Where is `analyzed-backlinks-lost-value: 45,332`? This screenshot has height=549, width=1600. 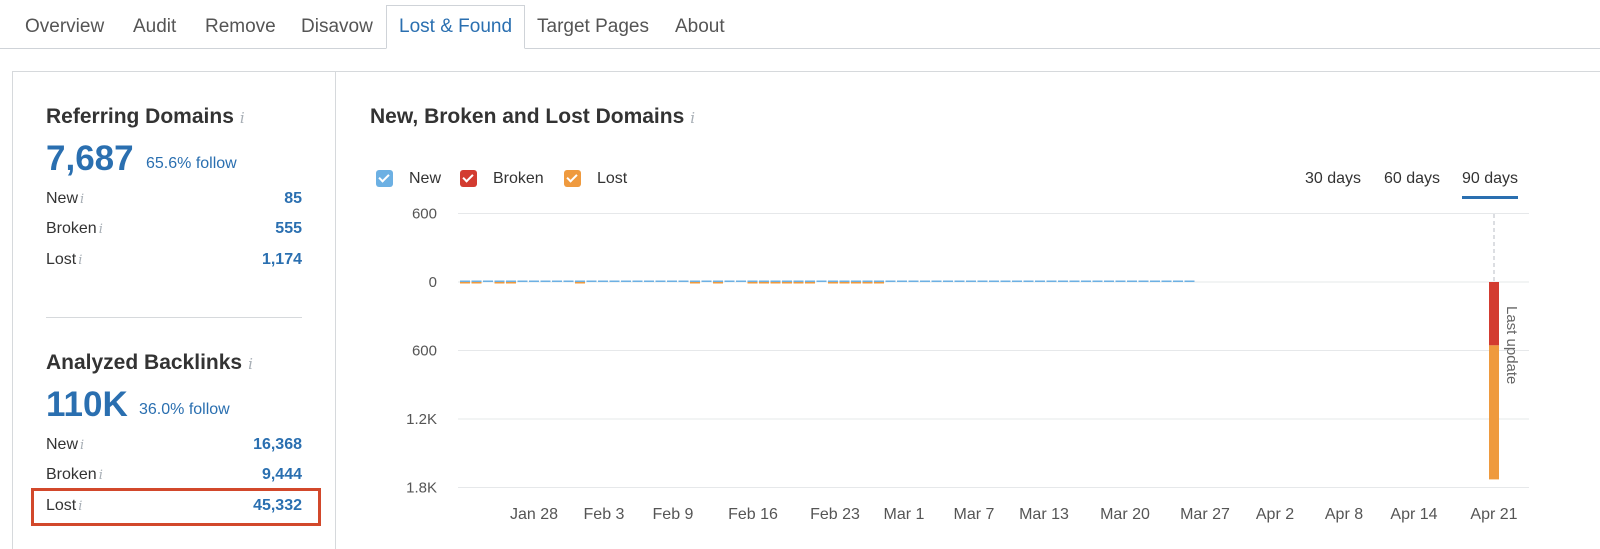 analyzed-backlinks-lost-value: 45,332 is located at coordinates (277, 505).